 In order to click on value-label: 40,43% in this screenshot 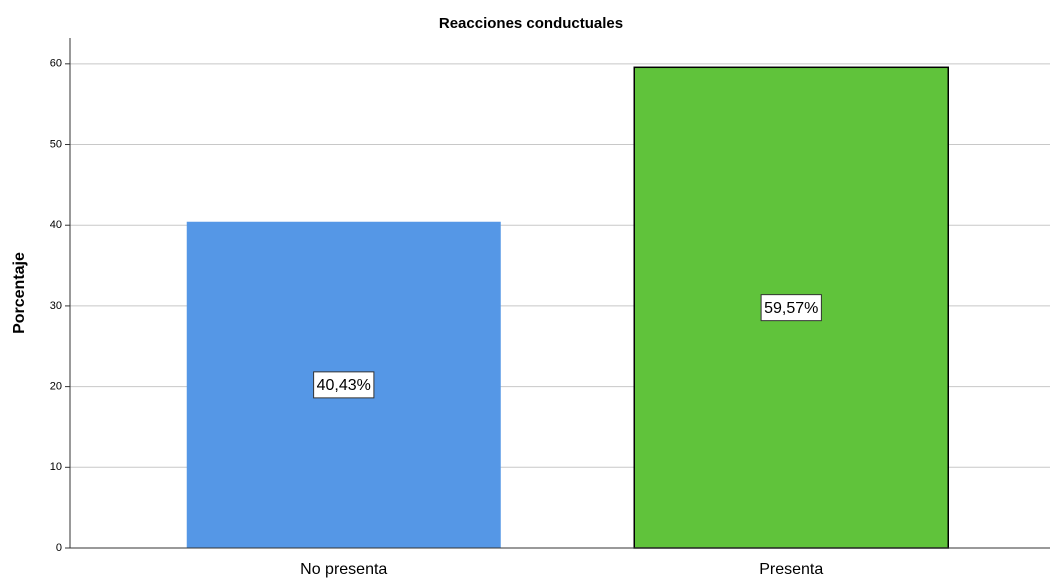, I will do `click(344, 385)`.